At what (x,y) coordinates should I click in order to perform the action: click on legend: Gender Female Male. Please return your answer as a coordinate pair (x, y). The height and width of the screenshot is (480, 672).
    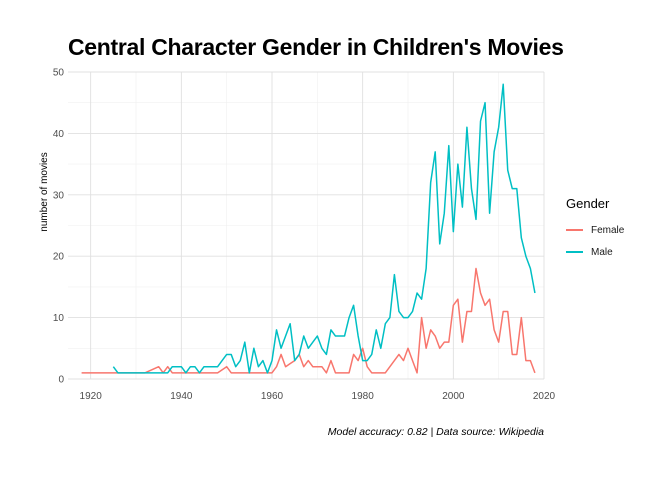
    Looking at the image, I should click on (595, 229).